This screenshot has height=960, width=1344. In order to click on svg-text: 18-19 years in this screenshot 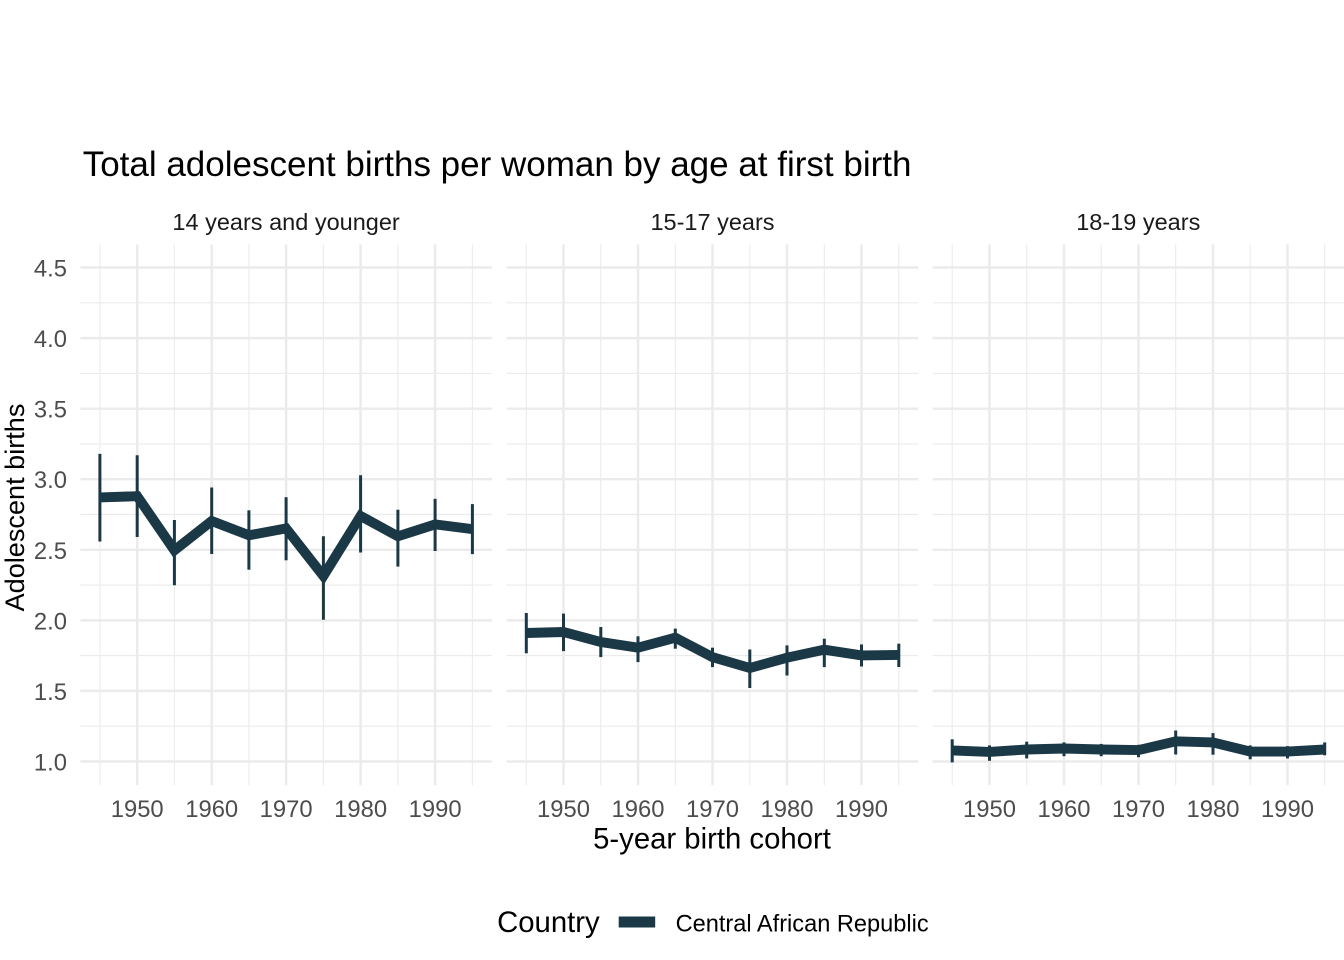, I will do `click(1138, 222)`.